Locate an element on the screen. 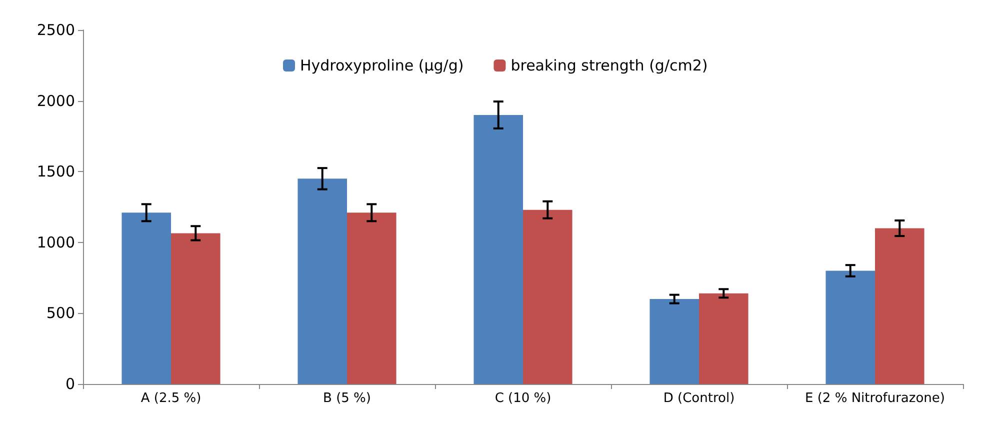 This screenshot has height=432, width=981. legend-label: breaking strength (g/cm2) is located at coordinates (609, 65).